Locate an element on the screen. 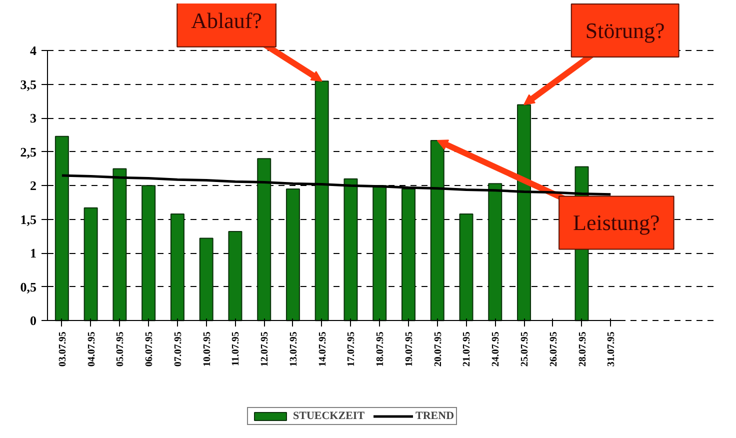 This screenshot has height=438, width=736. y-tick-label: 2,5 is located at coordinates (28, 152).